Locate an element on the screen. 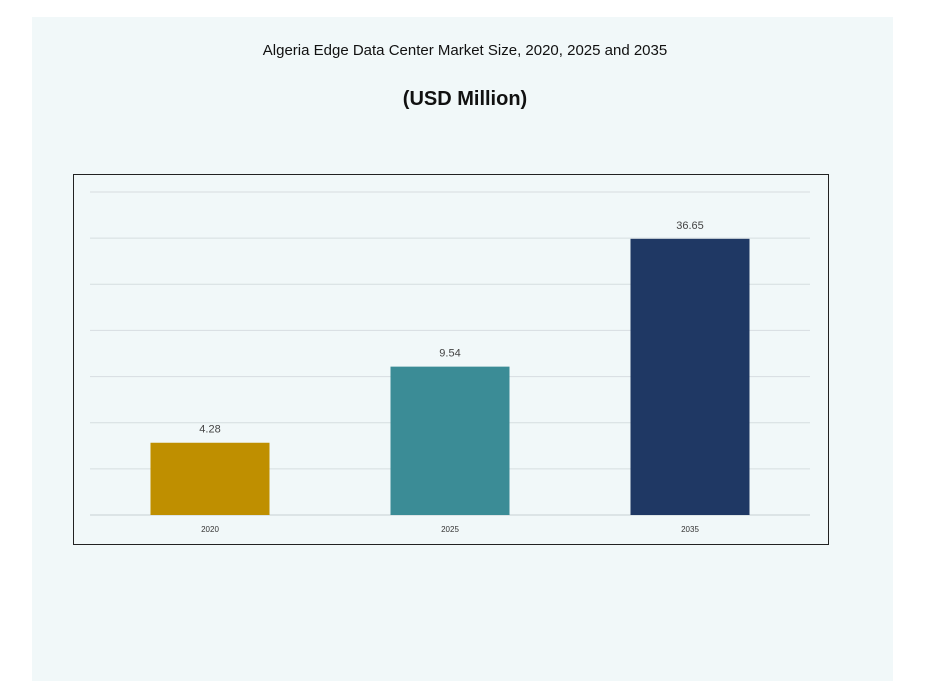 This screenshot has width=930, height=699. data-label: 4.28 is located at coordinates (209, 430).